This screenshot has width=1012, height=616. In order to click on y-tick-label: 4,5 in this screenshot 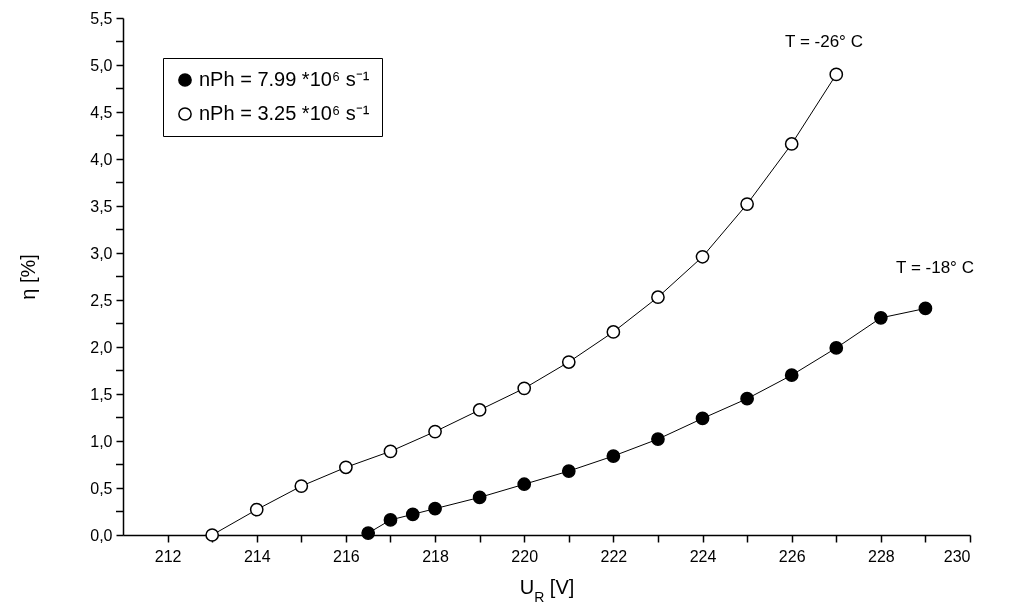, I will do `click(101, 112)`.